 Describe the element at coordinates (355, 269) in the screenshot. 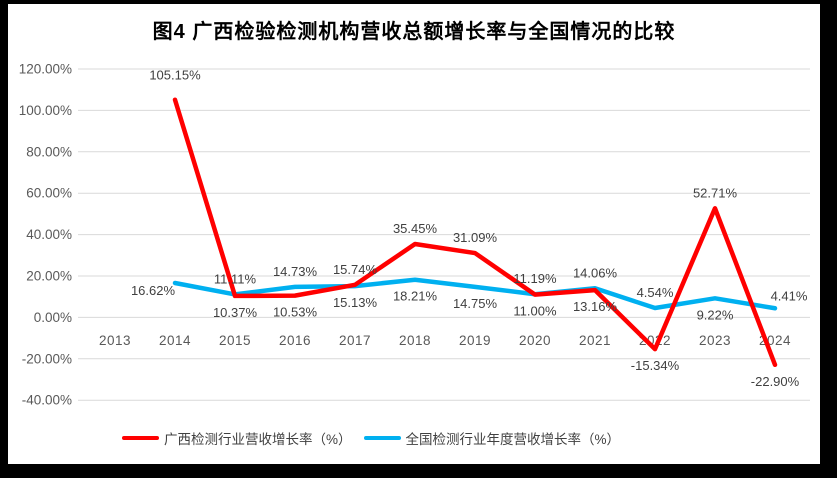

I see `data-label: 15.74%` at that location.